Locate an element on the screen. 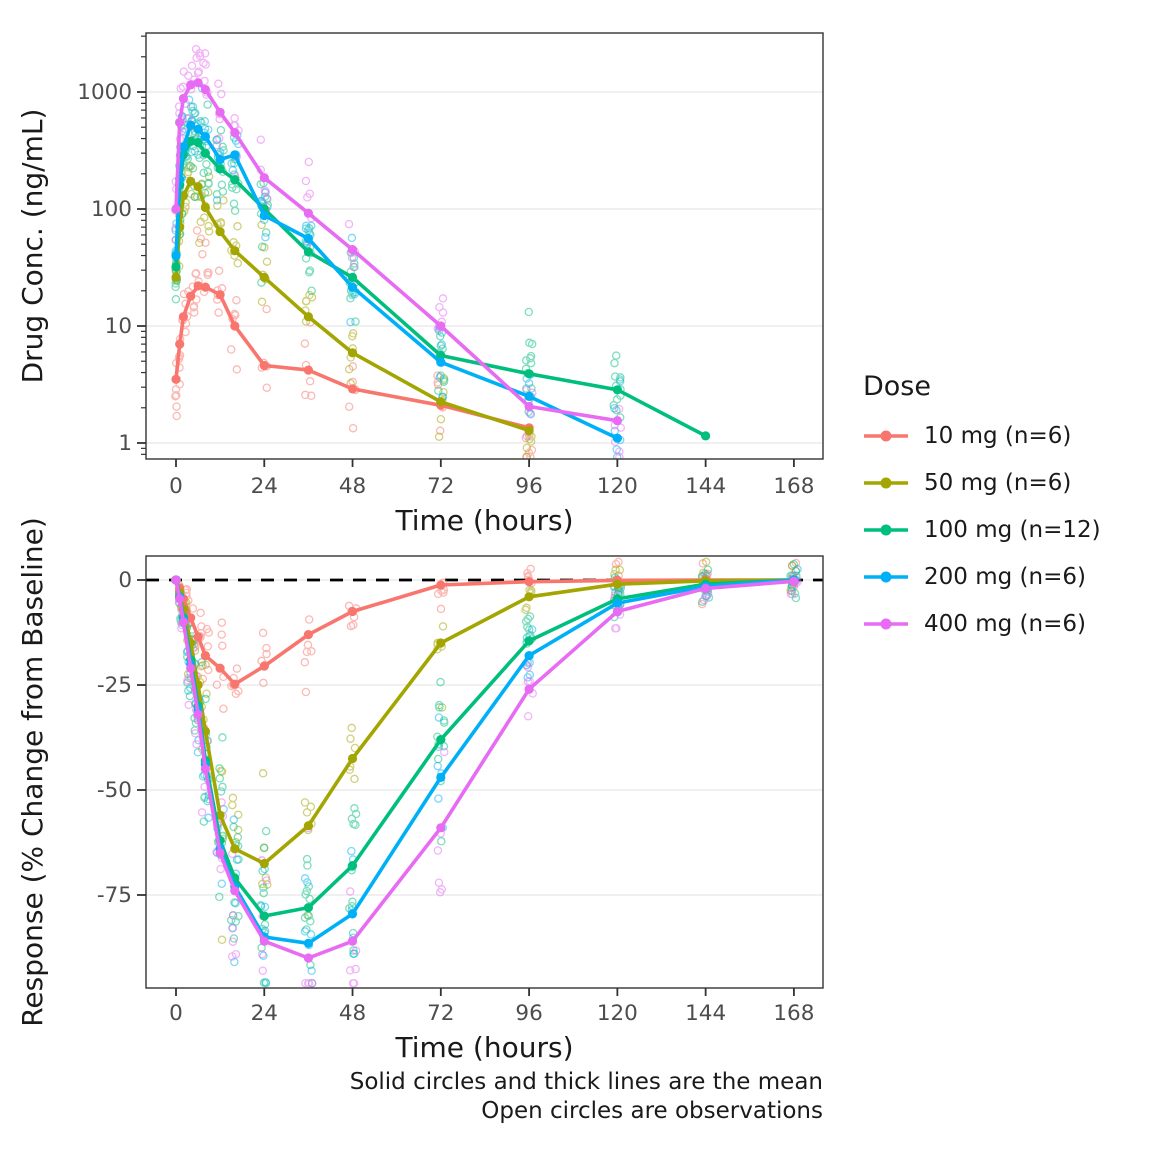  legend-item-label: 400 mg (n=6) is located at coordinates (1005, 624).